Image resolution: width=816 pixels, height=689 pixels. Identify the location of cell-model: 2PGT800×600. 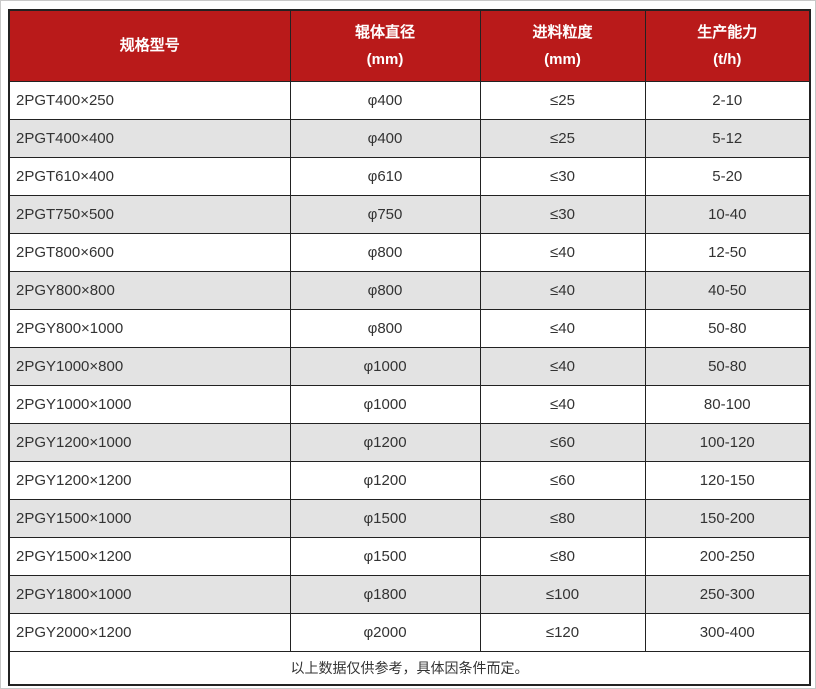
(149, 252).